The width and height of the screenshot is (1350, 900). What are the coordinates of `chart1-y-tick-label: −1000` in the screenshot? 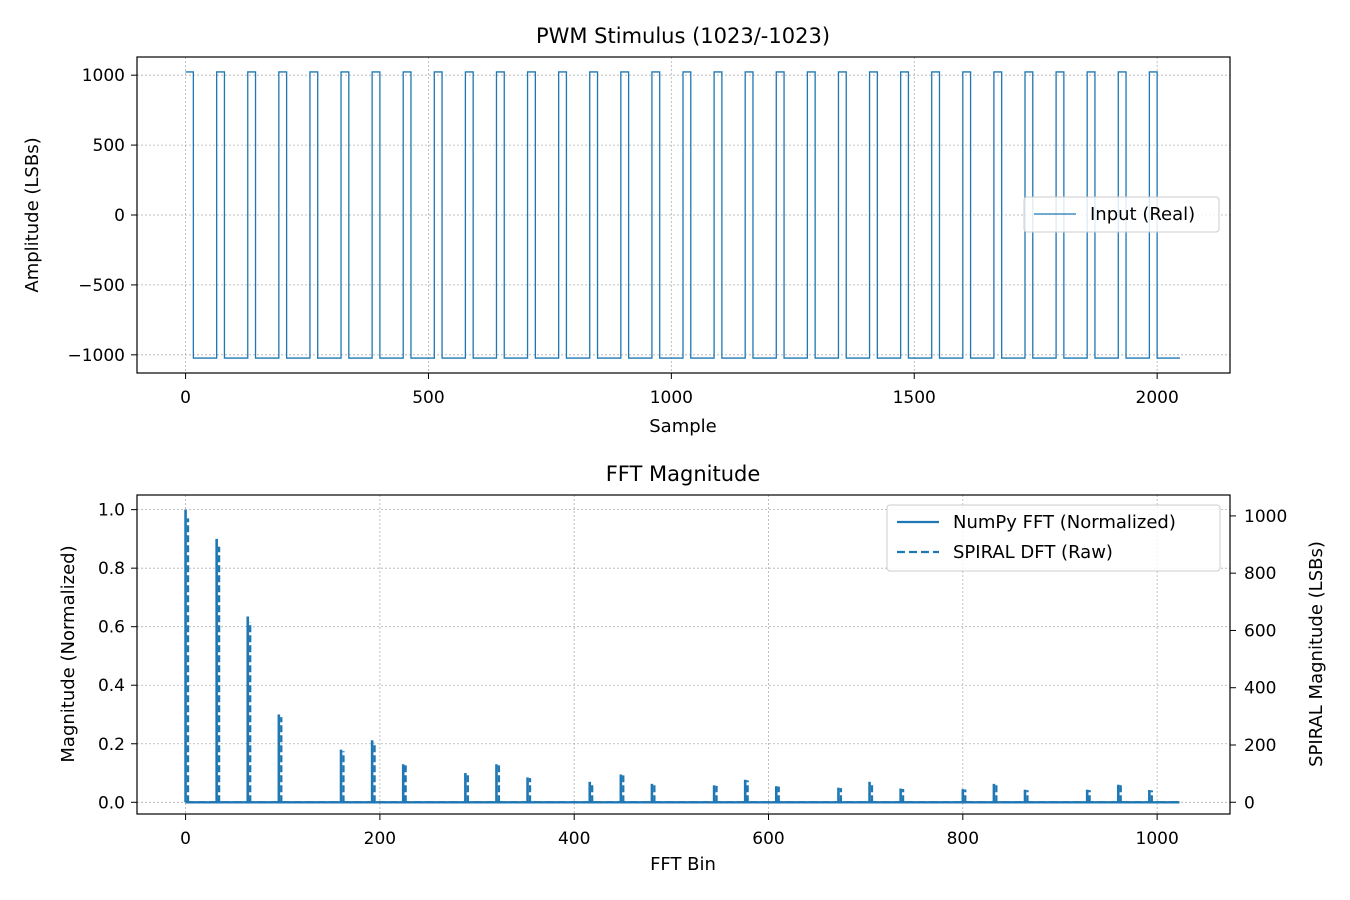 It's located at (96, 356).